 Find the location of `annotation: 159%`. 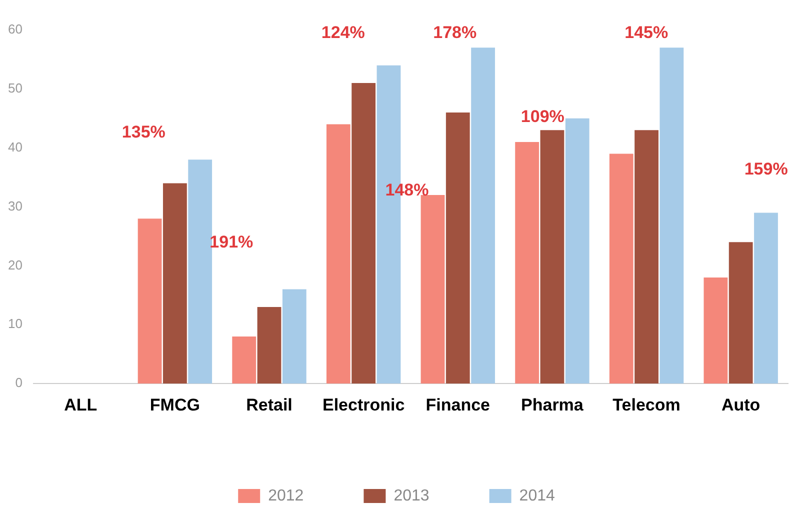

annotation: 159% is located at coordinates (766, 168).